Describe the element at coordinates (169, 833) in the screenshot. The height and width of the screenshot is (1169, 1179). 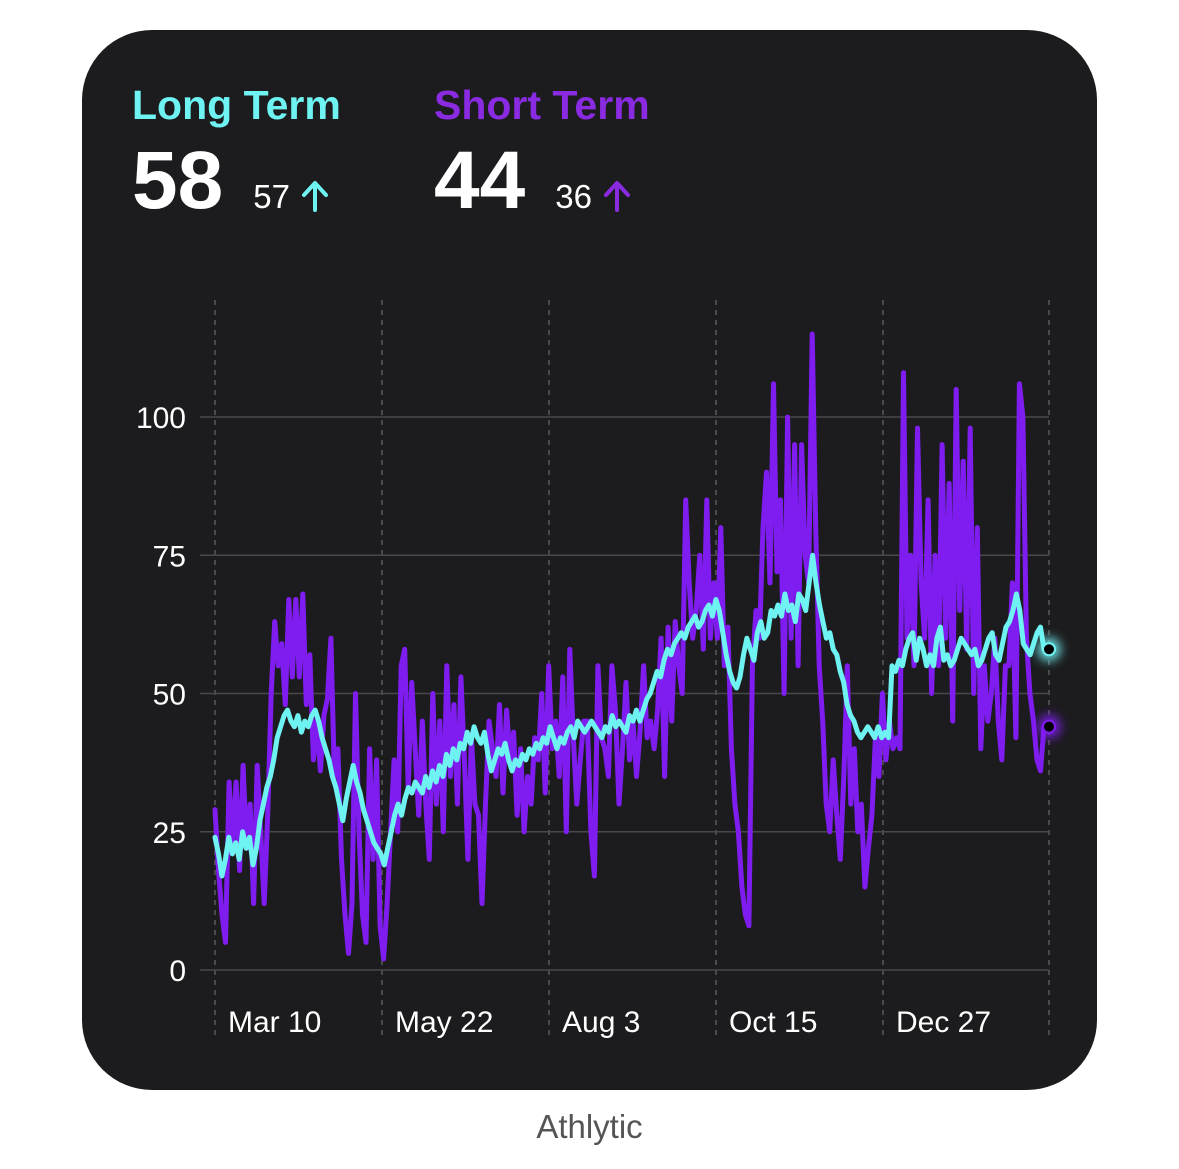
I see `y-tick-label: 25` at that location.